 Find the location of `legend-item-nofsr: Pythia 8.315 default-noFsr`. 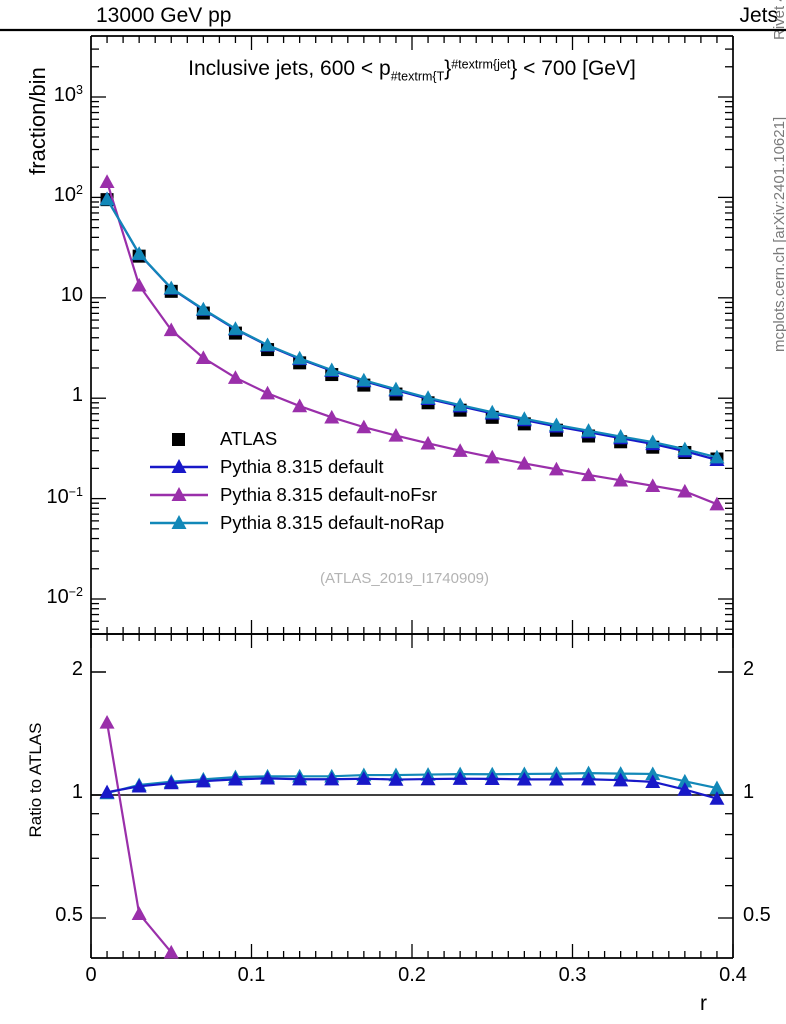

legend-item-nofsr: Pythia 8.315 default-noFsr is located at coordinates (296, 495).